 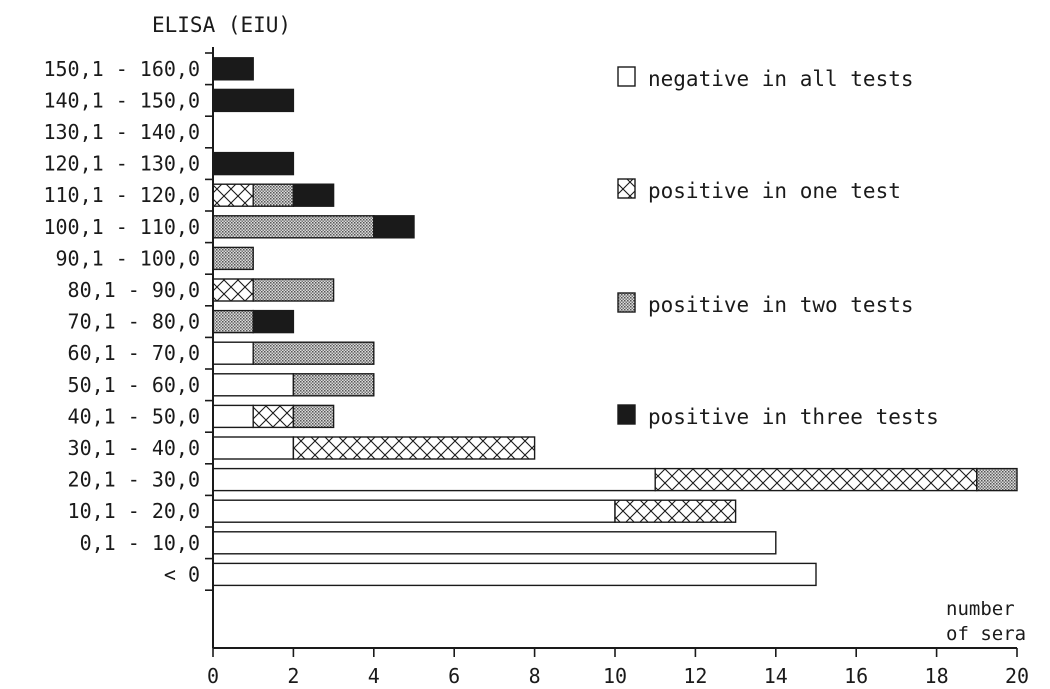 What do you see at coordinates (134, 385) in the screenshot?
I see `y-tick-label: 50,1 - 60,0` at bounding box center [134, 385].